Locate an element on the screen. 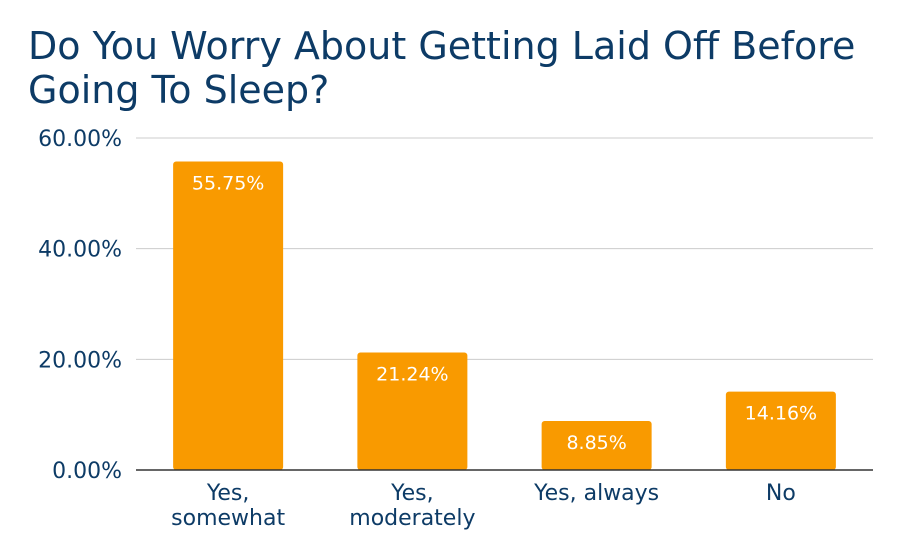 The width and height of the screenshot is (900, 558). y-tick-label: 40.00% is located at coordinates (80, 250).